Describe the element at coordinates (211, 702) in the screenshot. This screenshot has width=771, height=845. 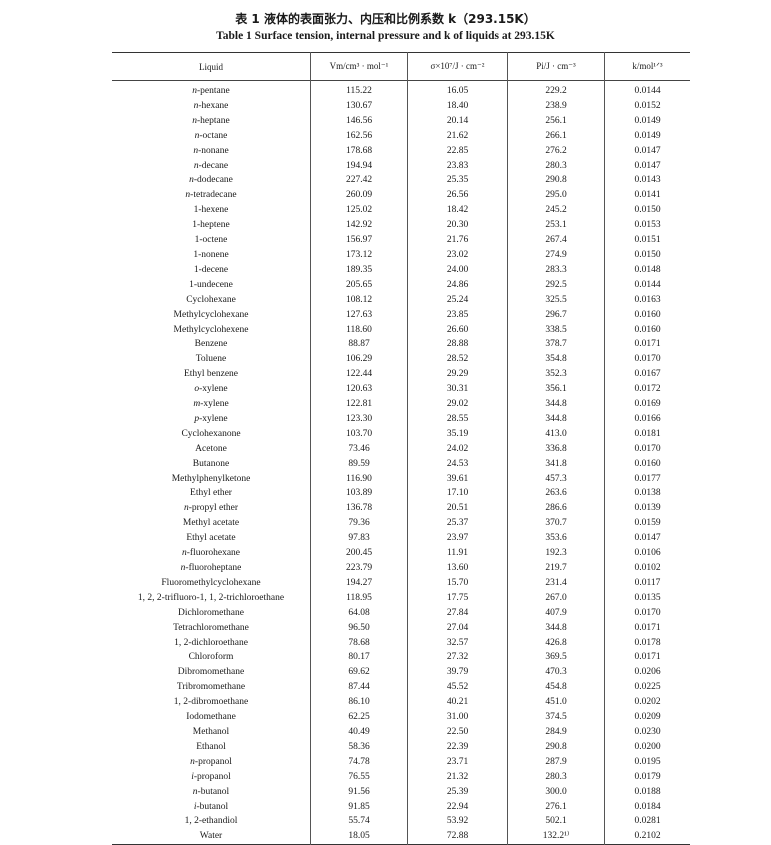
I see `cell-liquid: 1, 2-dibromoethane` at that location.